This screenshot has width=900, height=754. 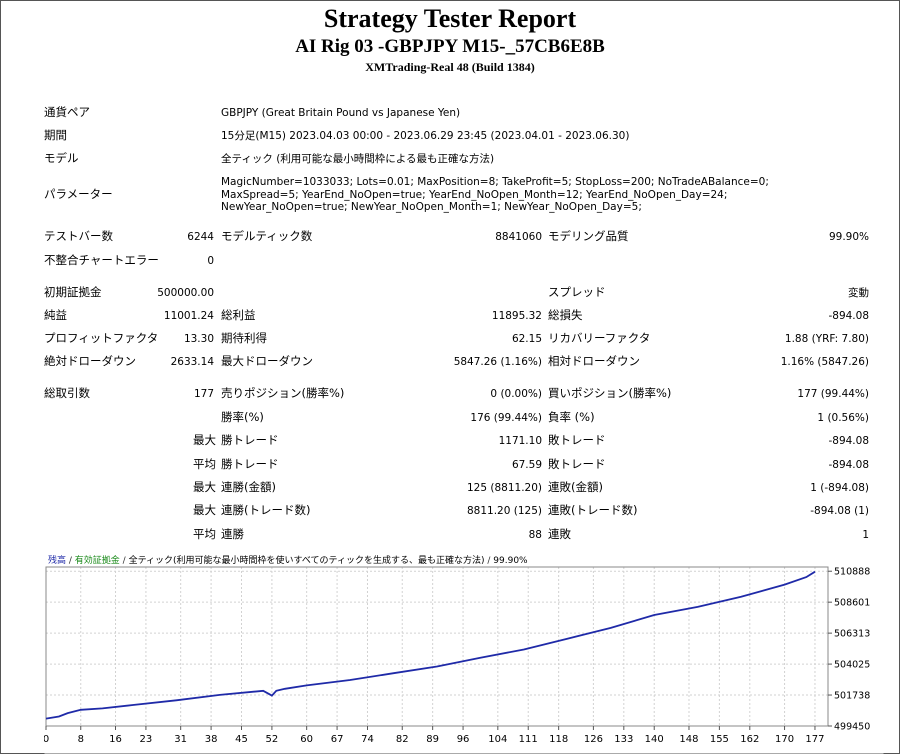 I want to click on largest-prefix: 最大, so click(x=204, y=440).